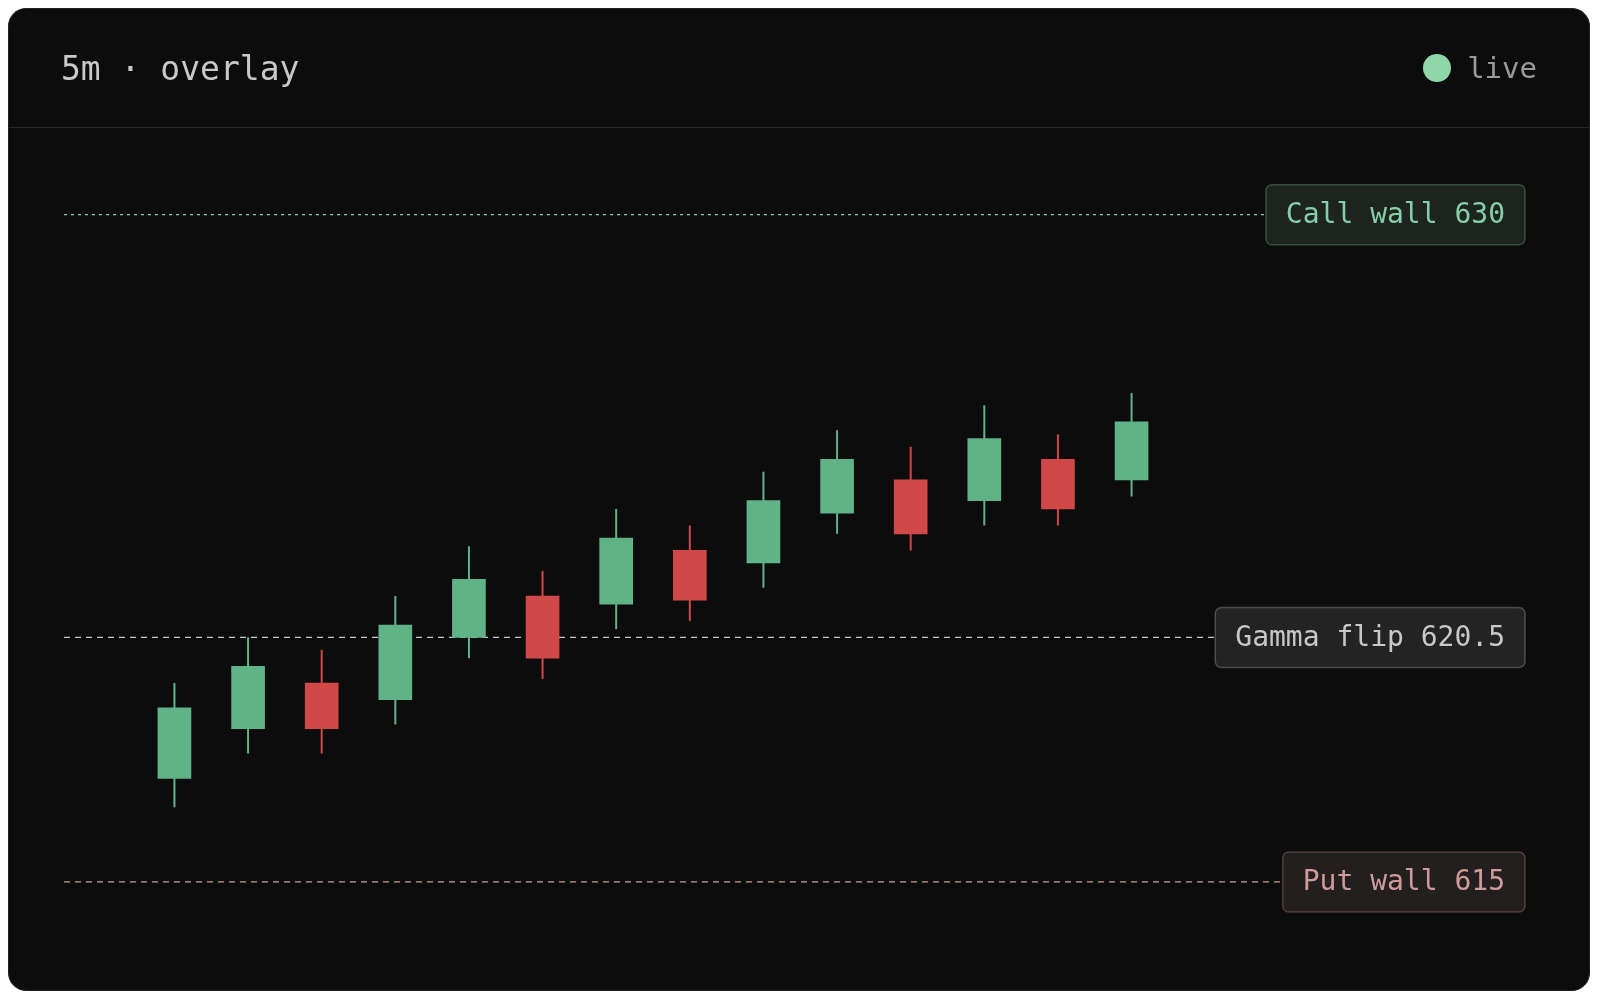  What do you see at coordinates (1502, 68) in the screenshot?
I see `text: live` at bounding box center [1502, 68].